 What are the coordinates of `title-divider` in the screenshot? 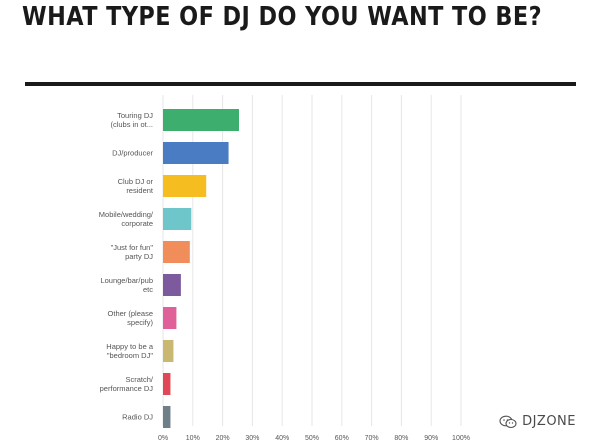 It's located at (300, 84).